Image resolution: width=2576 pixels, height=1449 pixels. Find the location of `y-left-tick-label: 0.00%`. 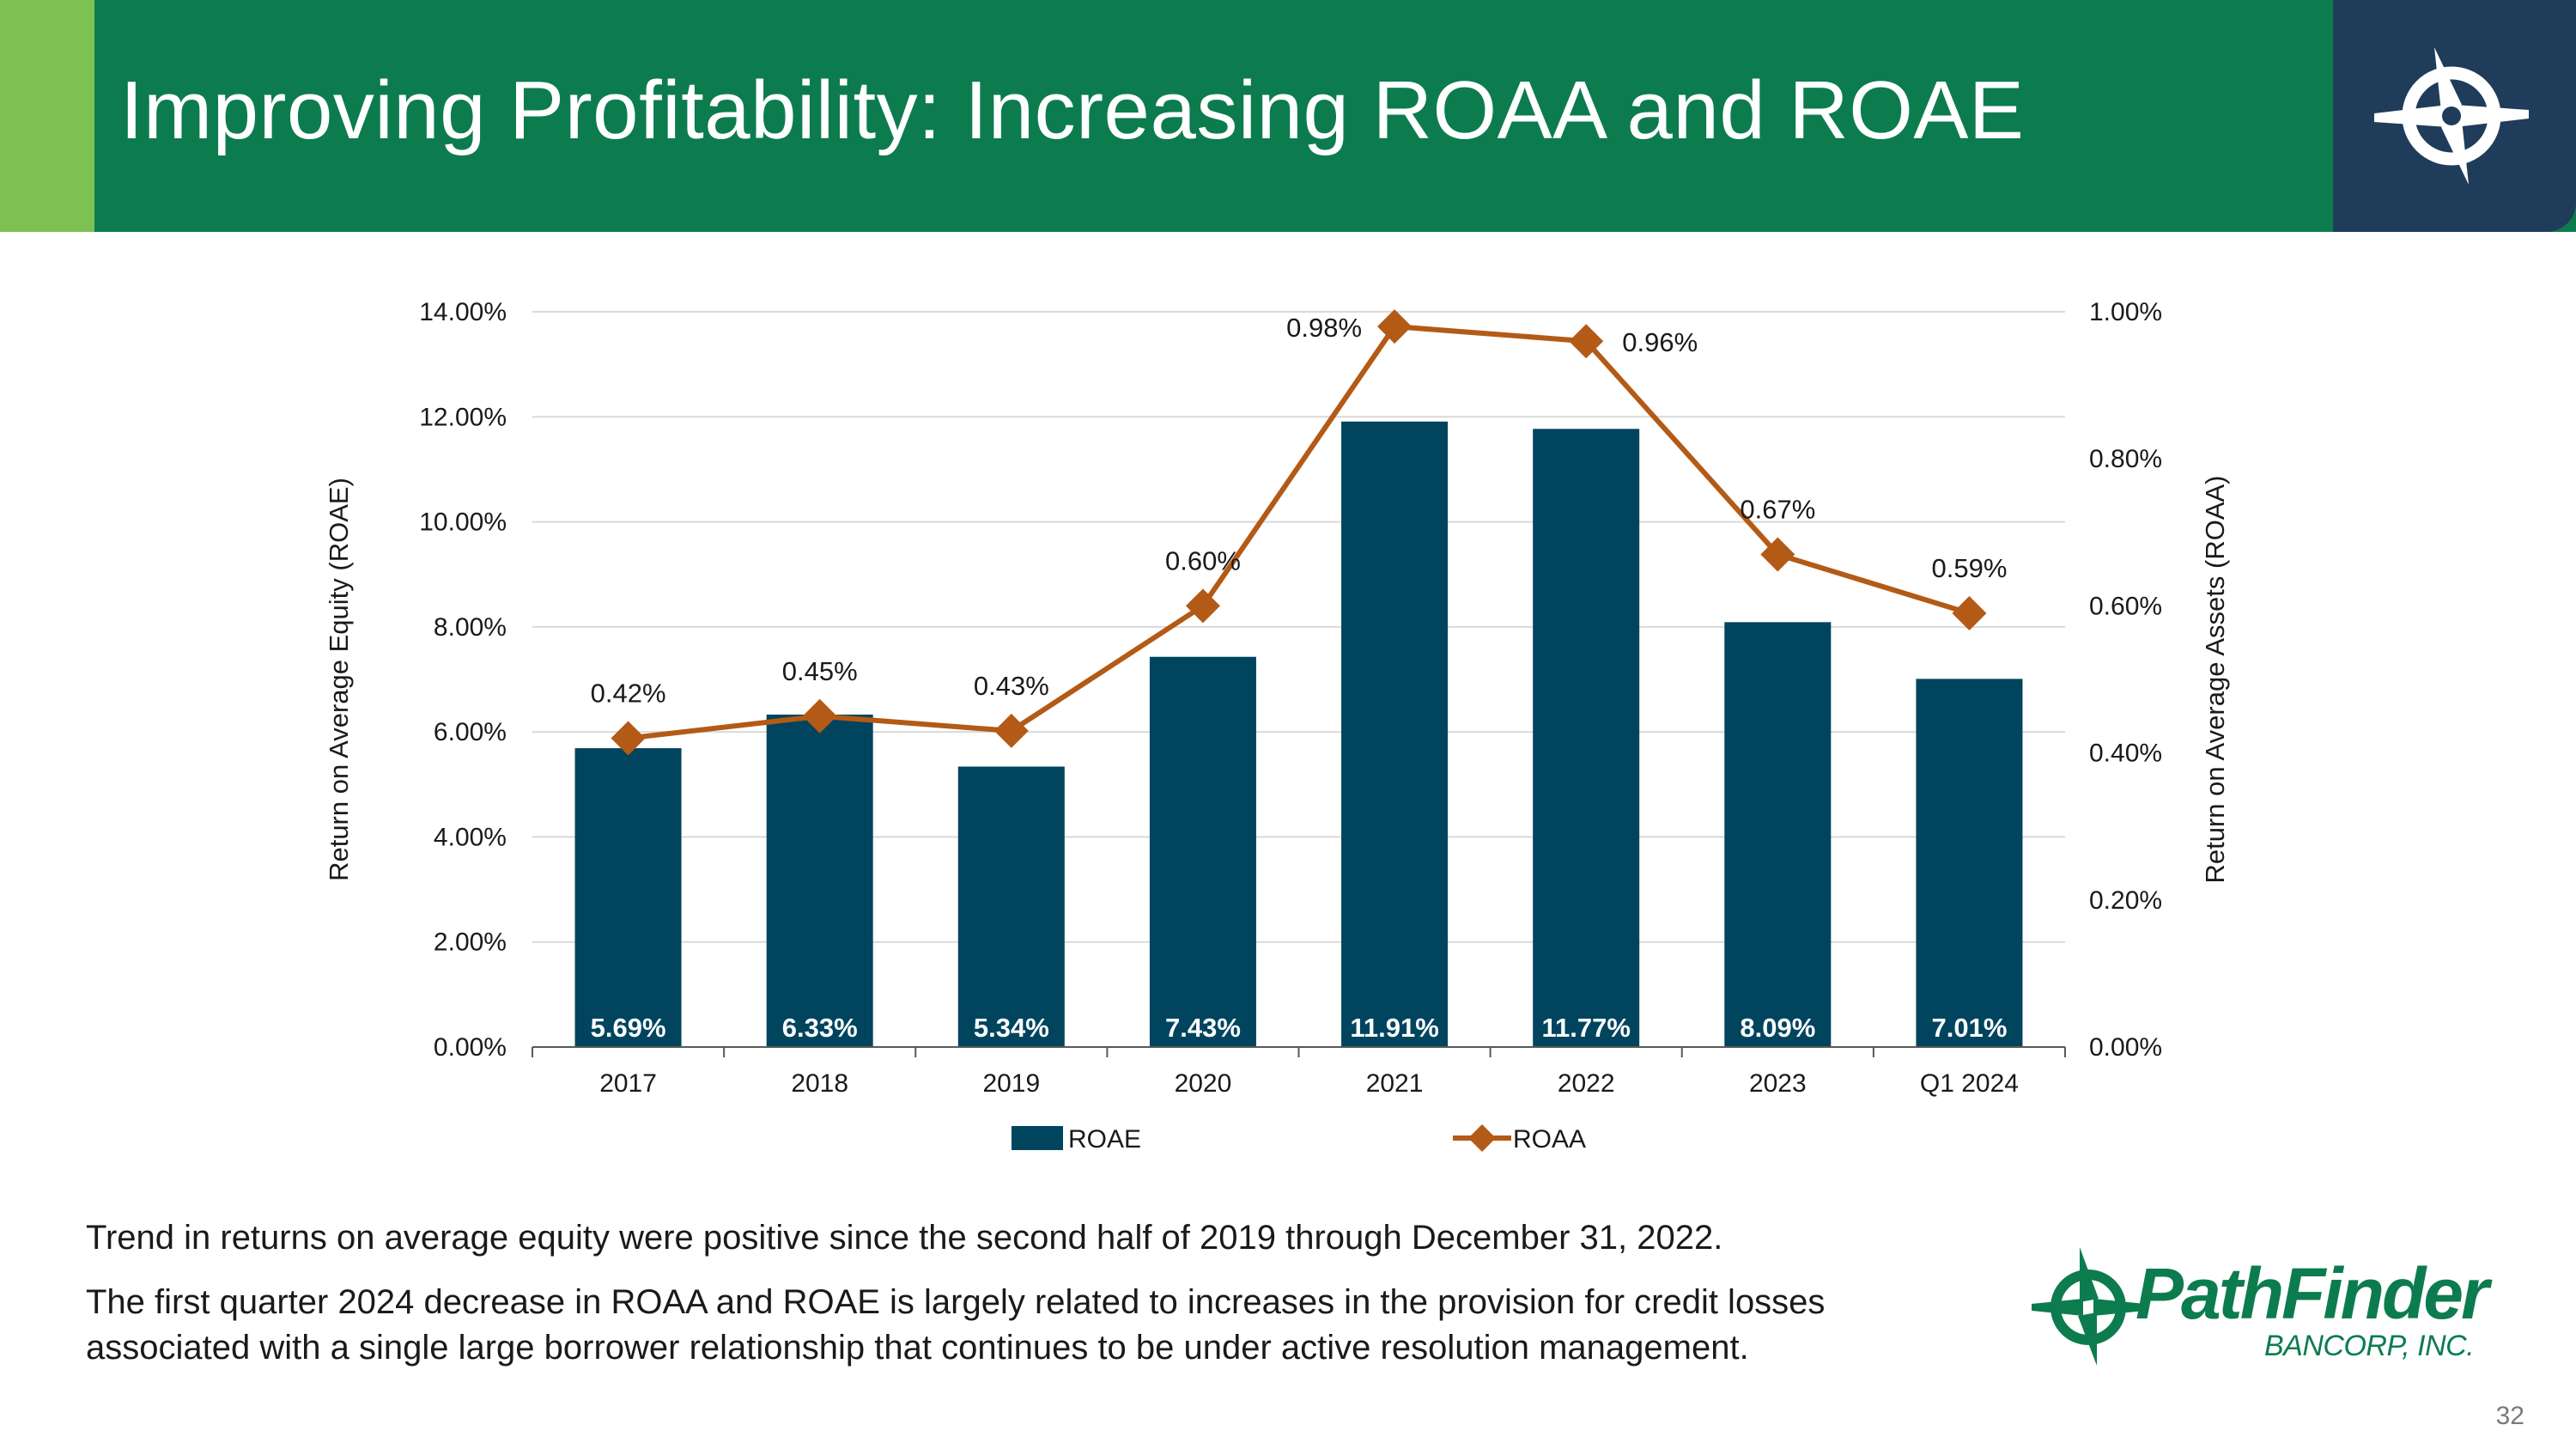

y-left-tick-label: 0.00% is located at coordinates (470, 1047).